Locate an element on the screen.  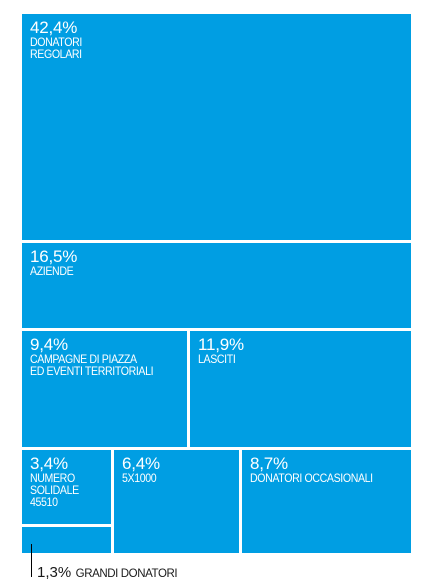
category-label: DONATORI REGOLARI is located at coordinates (56, 49).